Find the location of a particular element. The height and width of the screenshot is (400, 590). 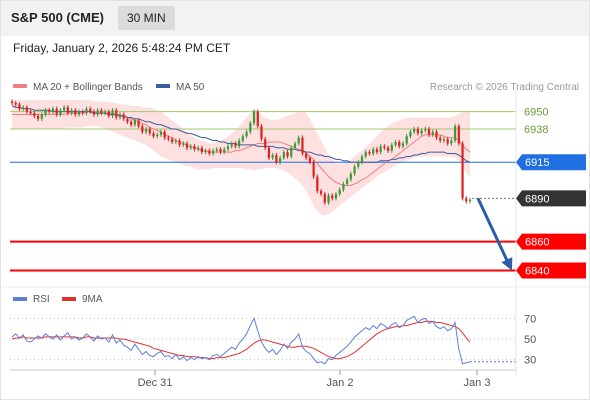

legend-ma50-label: MA 50 is located at coordinates (190, 87).